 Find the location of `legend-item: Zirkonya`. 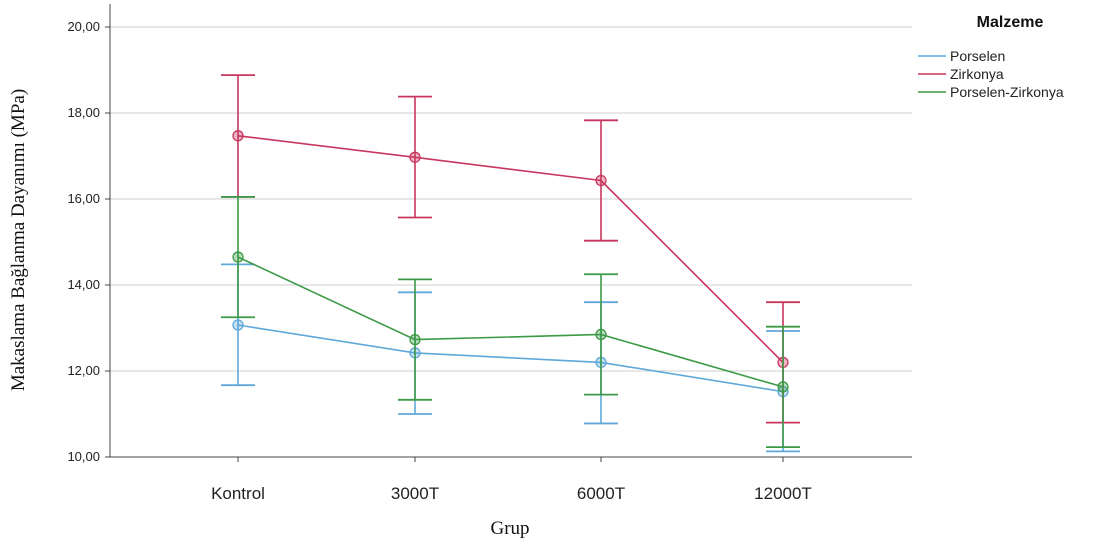

legend-item: Zirkonya is located at coordinates (961, 74).